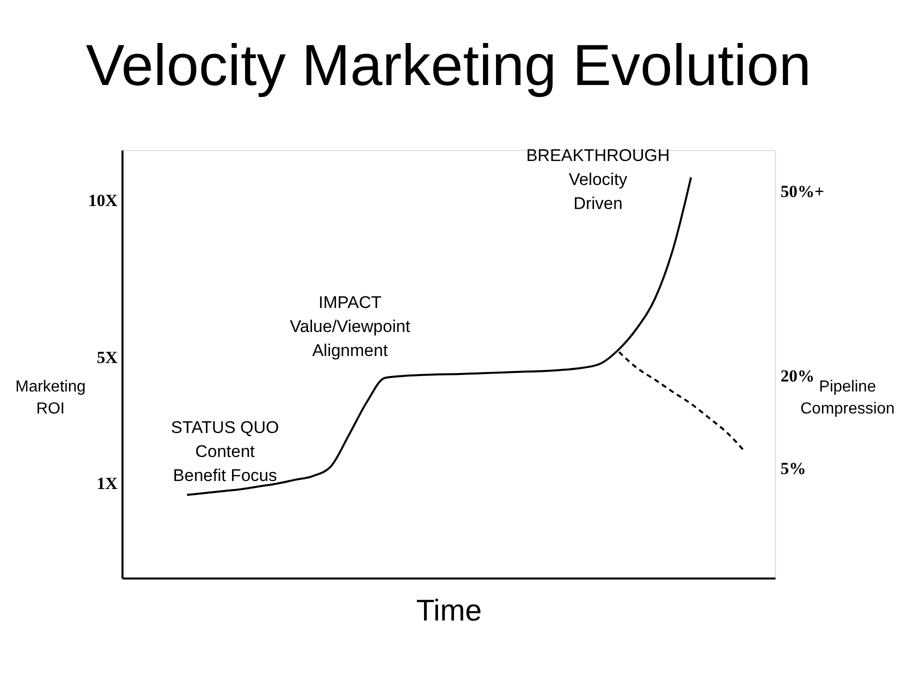  Describe the element at coordinates (350, 326) in the screenshot. I see `annotation: IMPACT Value/Viewpoint Alignment` at that location.